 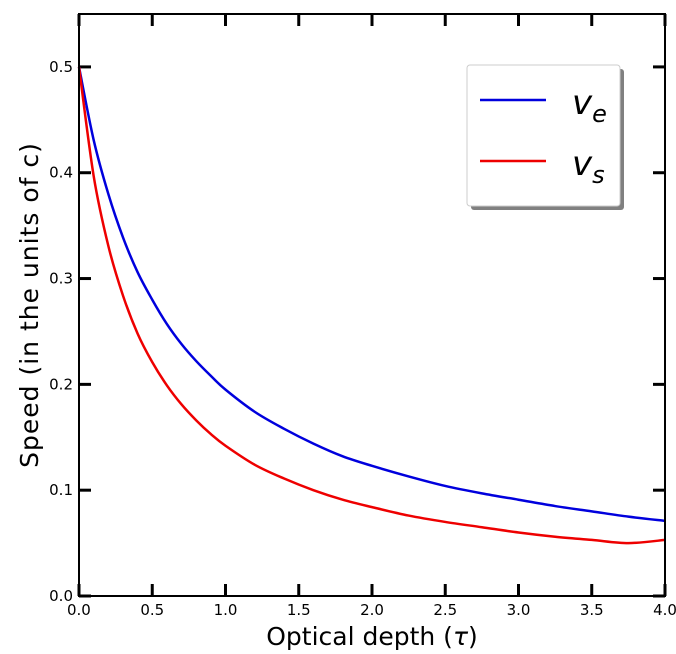 What do you see at coordinates (664, 610) in the screenshot?
I see `x-tick-label: 4.0` at bounding box center [664, 610].